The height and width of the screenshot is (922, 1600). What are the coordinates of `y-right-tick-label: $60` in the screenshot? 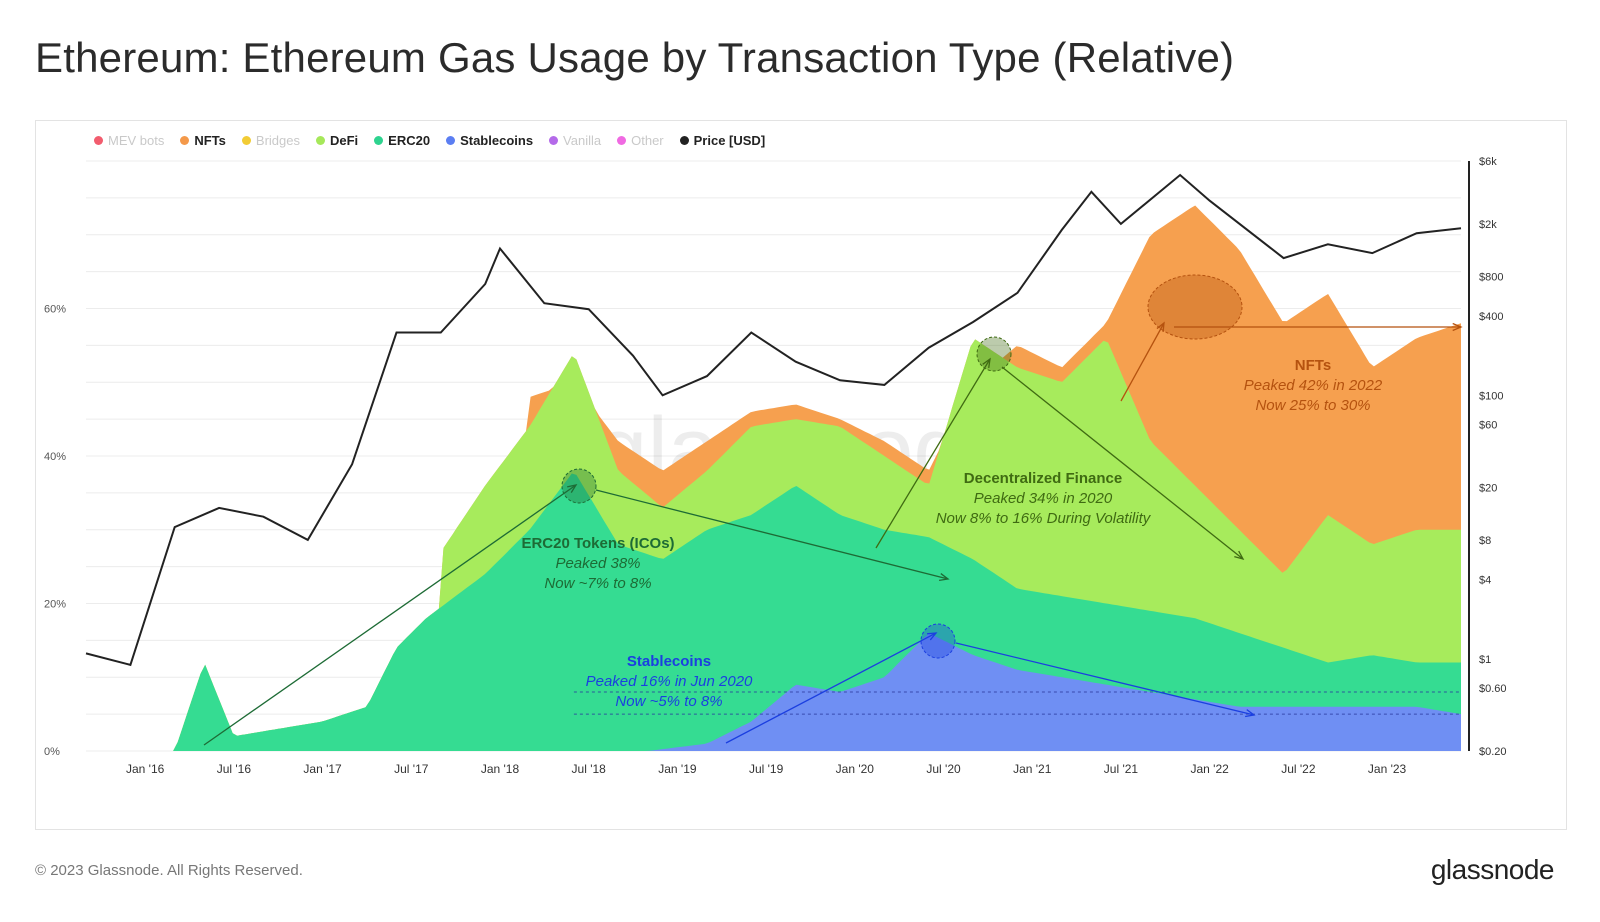 It's located at (1488, 426).